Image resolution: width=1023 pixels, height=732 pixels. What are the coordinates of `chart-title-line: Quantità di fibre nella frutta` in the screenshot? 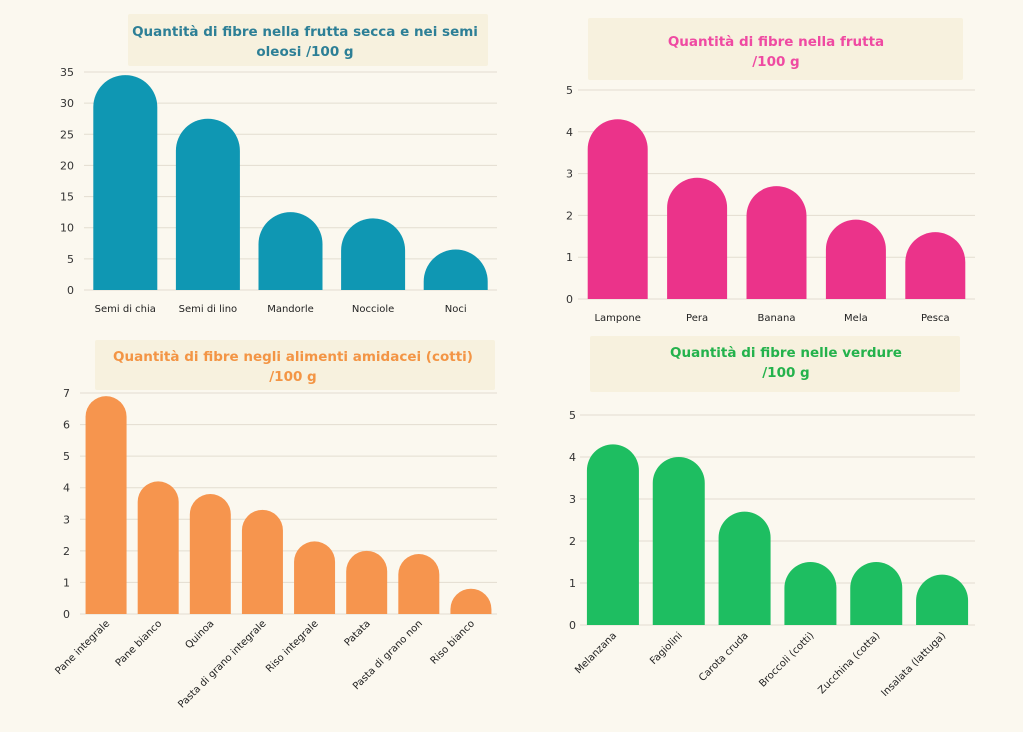 It's located at (776, 42).